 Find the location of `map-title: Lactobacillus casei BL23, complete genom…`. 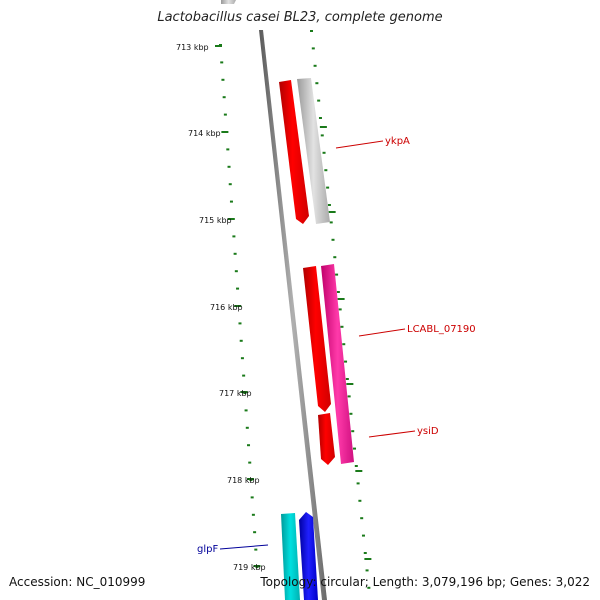

map-title: Lactobacillus casei BL23, complete genom… is located at coordinates (300, 17).